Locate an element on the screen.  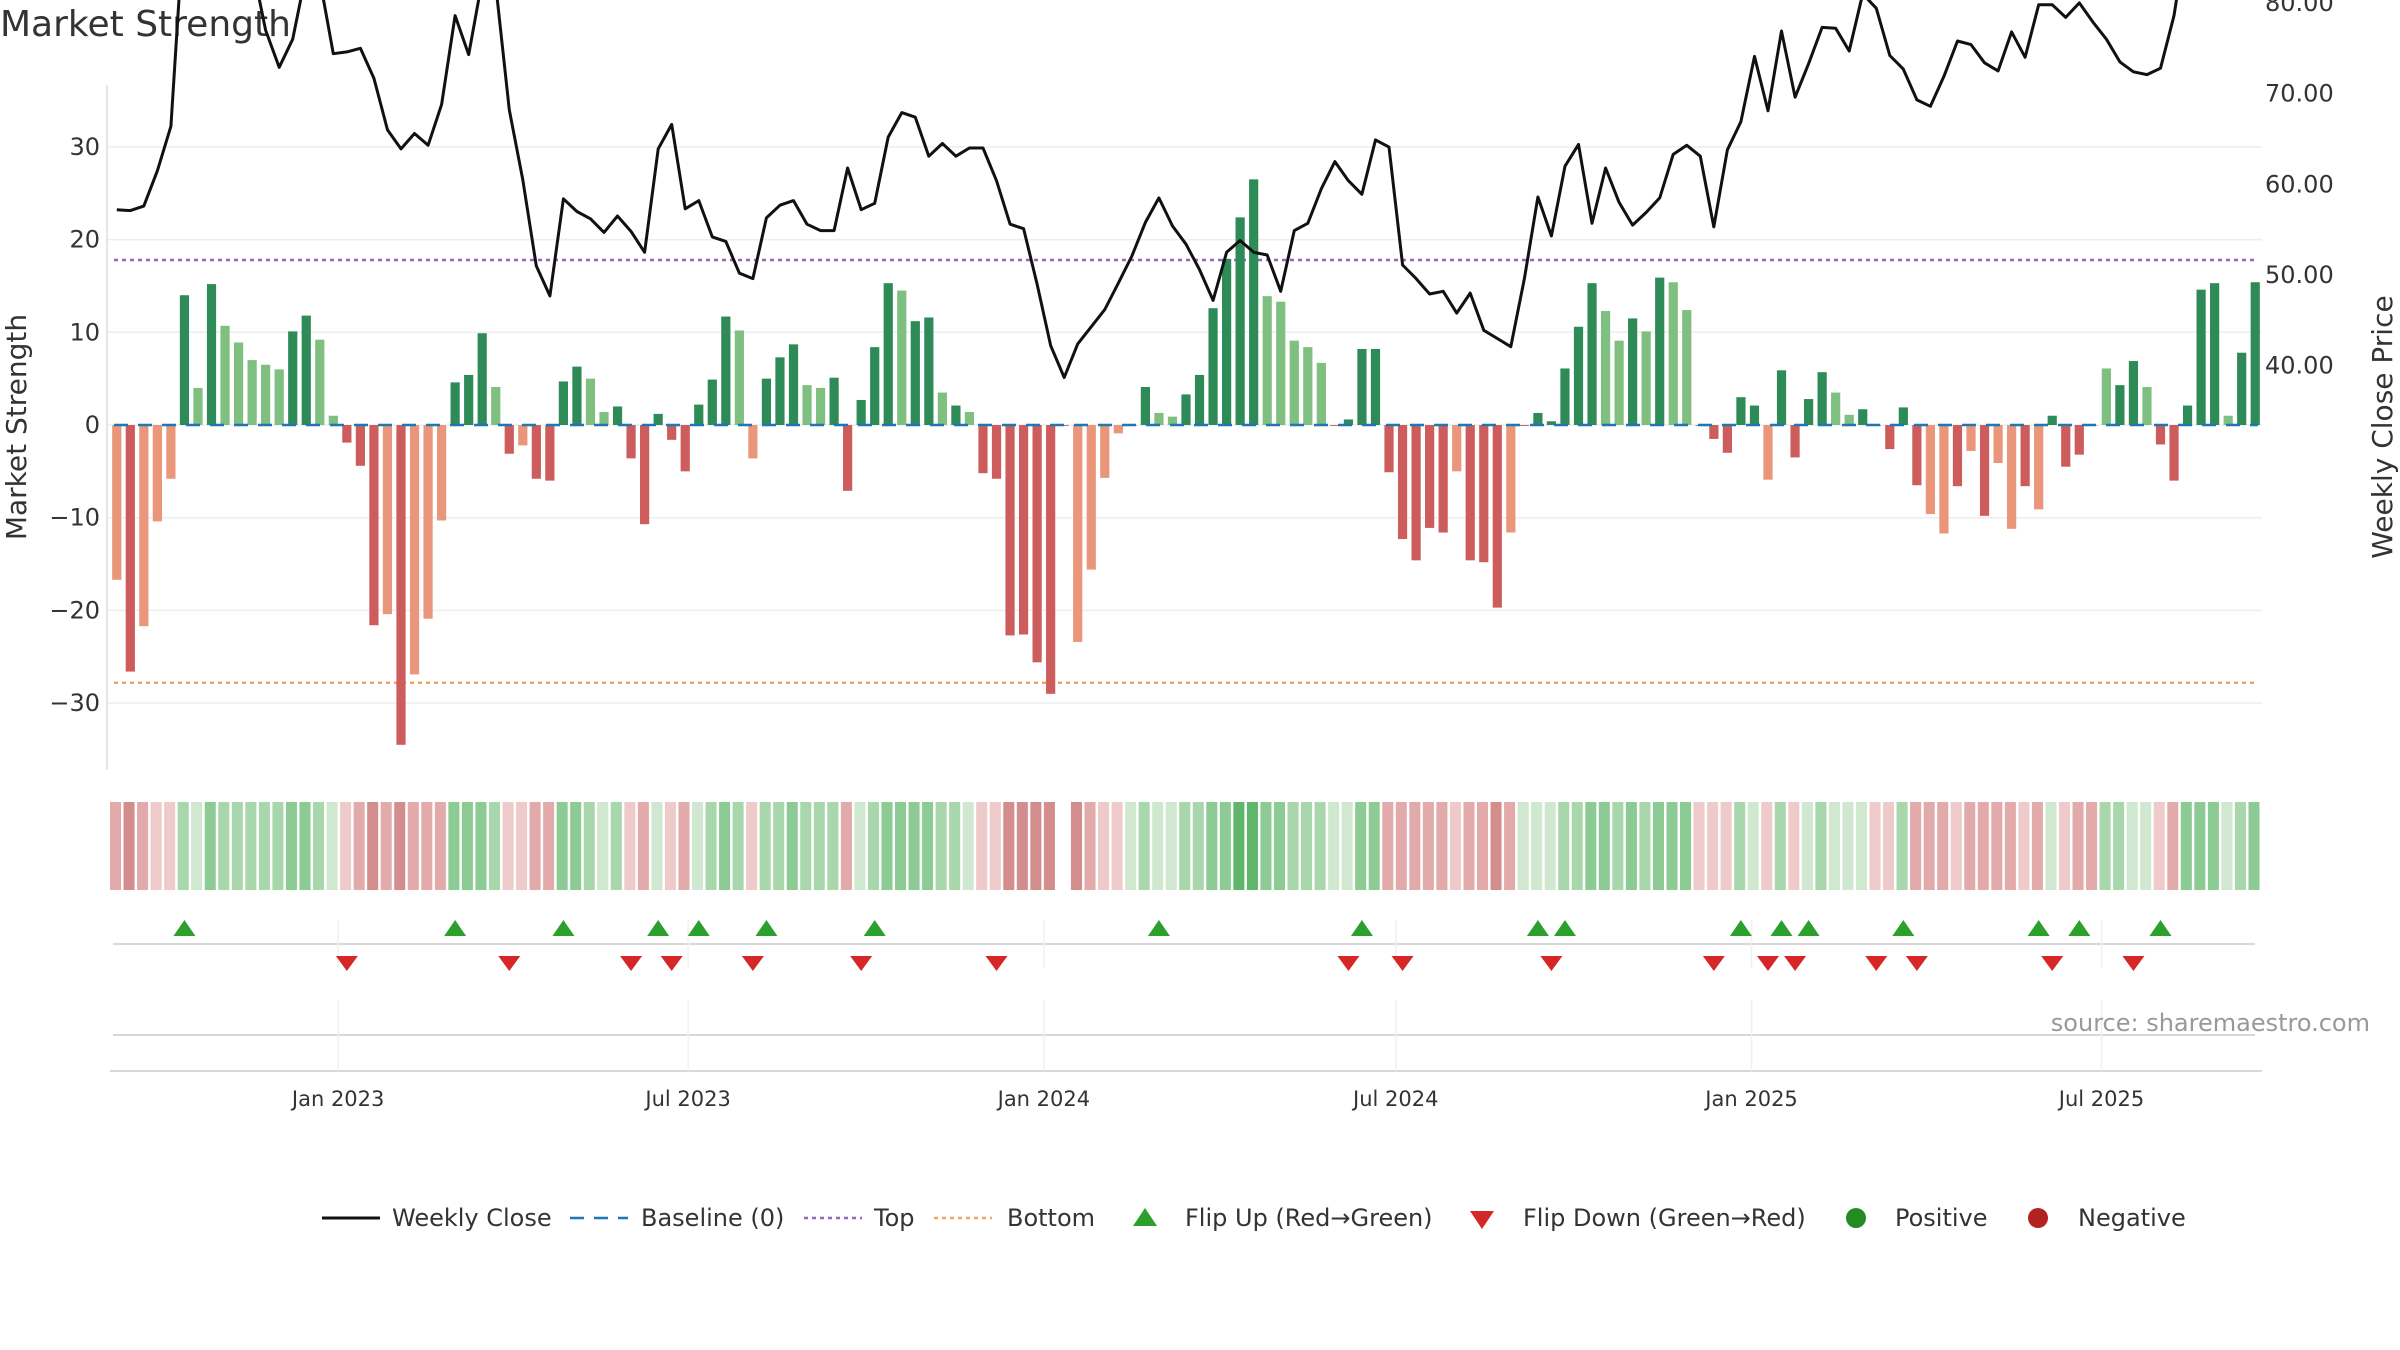
legend-close-label: Weekly Close is located at coordinates (472, 1218).